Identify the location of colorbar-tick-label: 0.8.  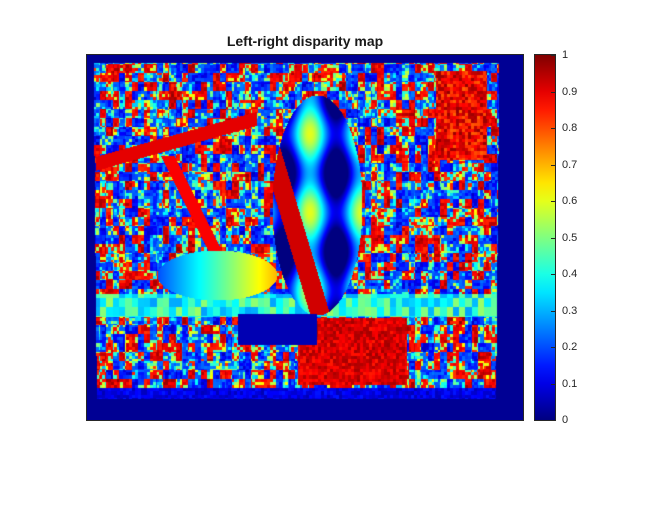
(570, 128).